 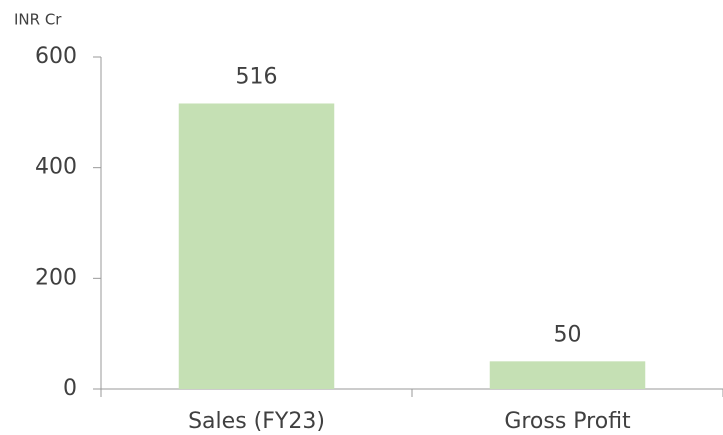 What do you see at coordinates (38, 20) in the screenshot?
I see `y-axis-label: INR Cr` at bounding box center [38, 20].